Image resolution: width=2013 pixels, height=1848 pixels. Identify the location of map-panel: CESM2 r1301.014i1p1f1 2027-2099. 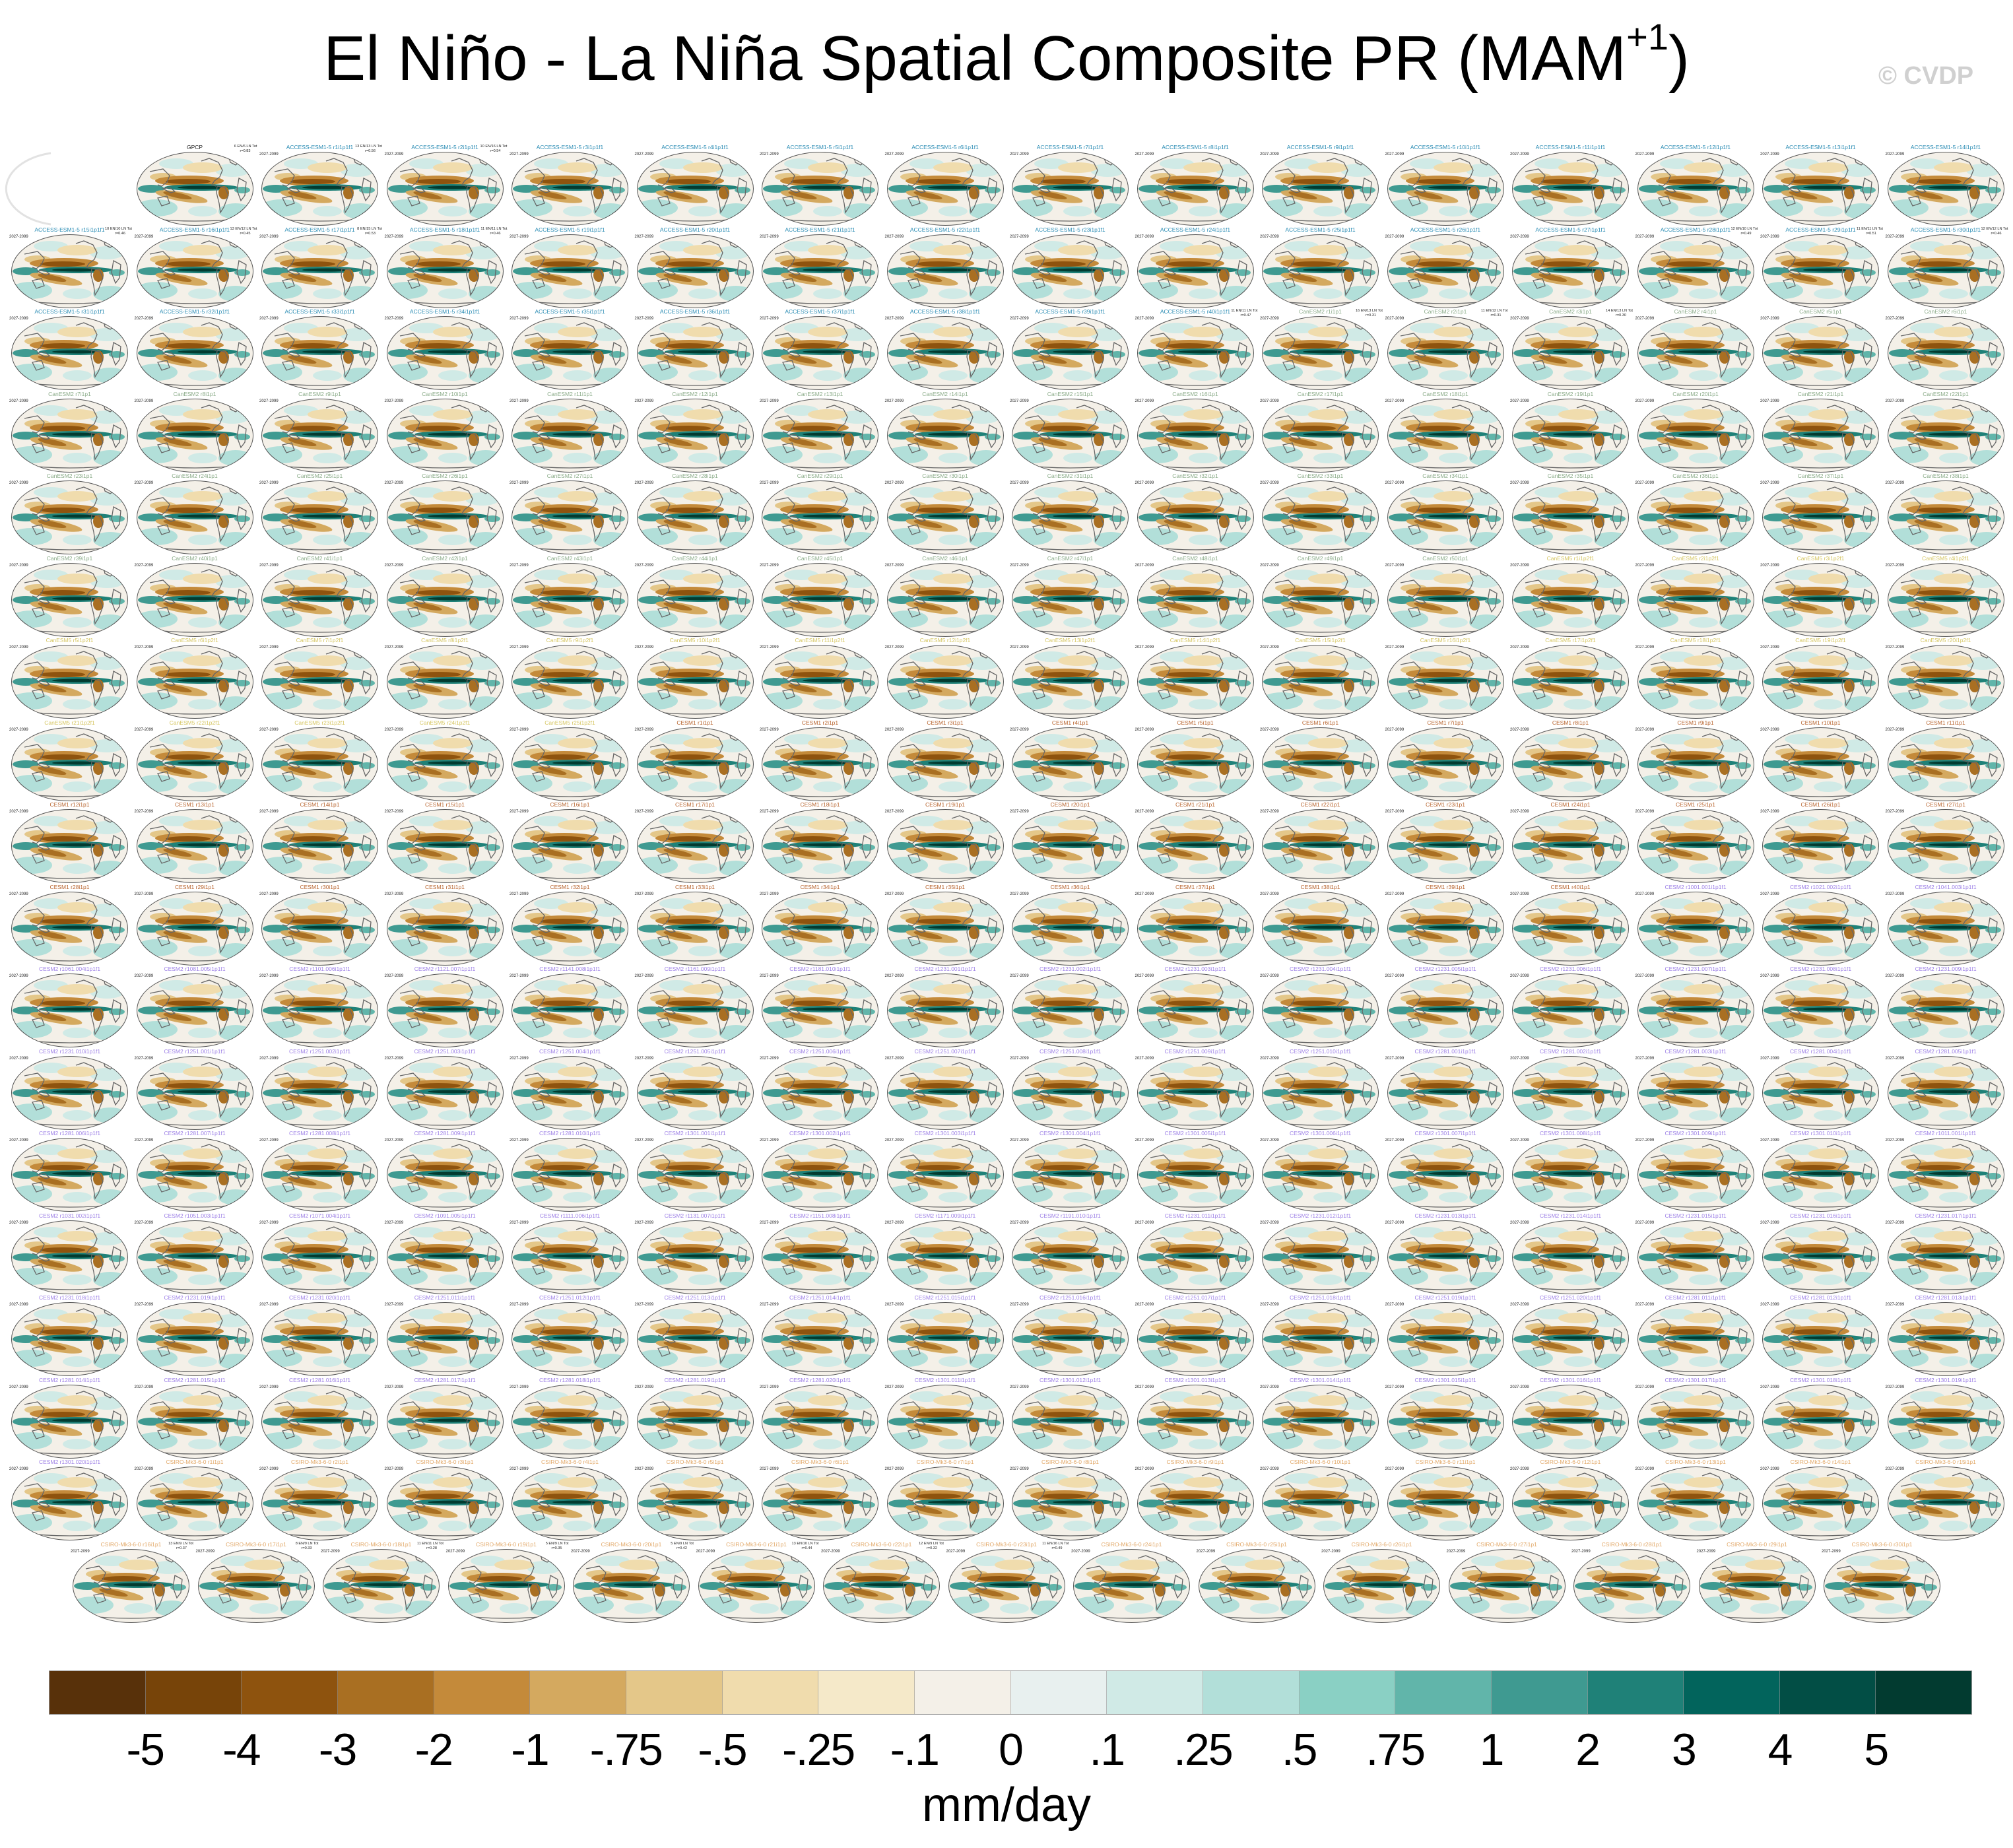
(1320, 1416).